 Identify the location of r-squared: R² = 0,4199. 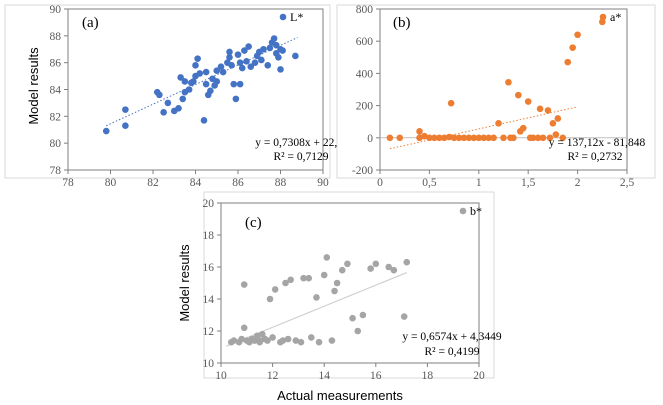
(452, 352).